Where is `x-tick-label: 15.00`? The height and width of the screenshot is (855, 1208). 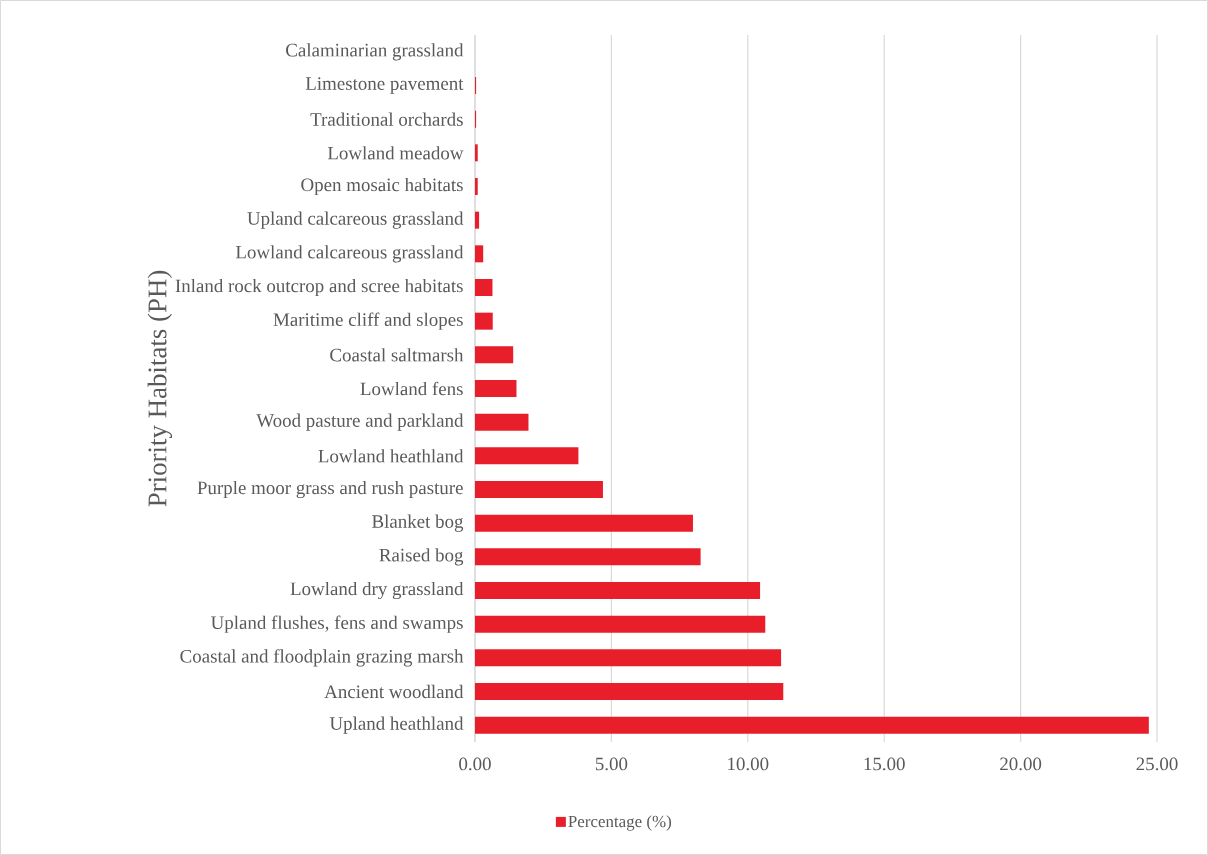
x-tick-label: 15.00 is located at coordinates (884, 764).